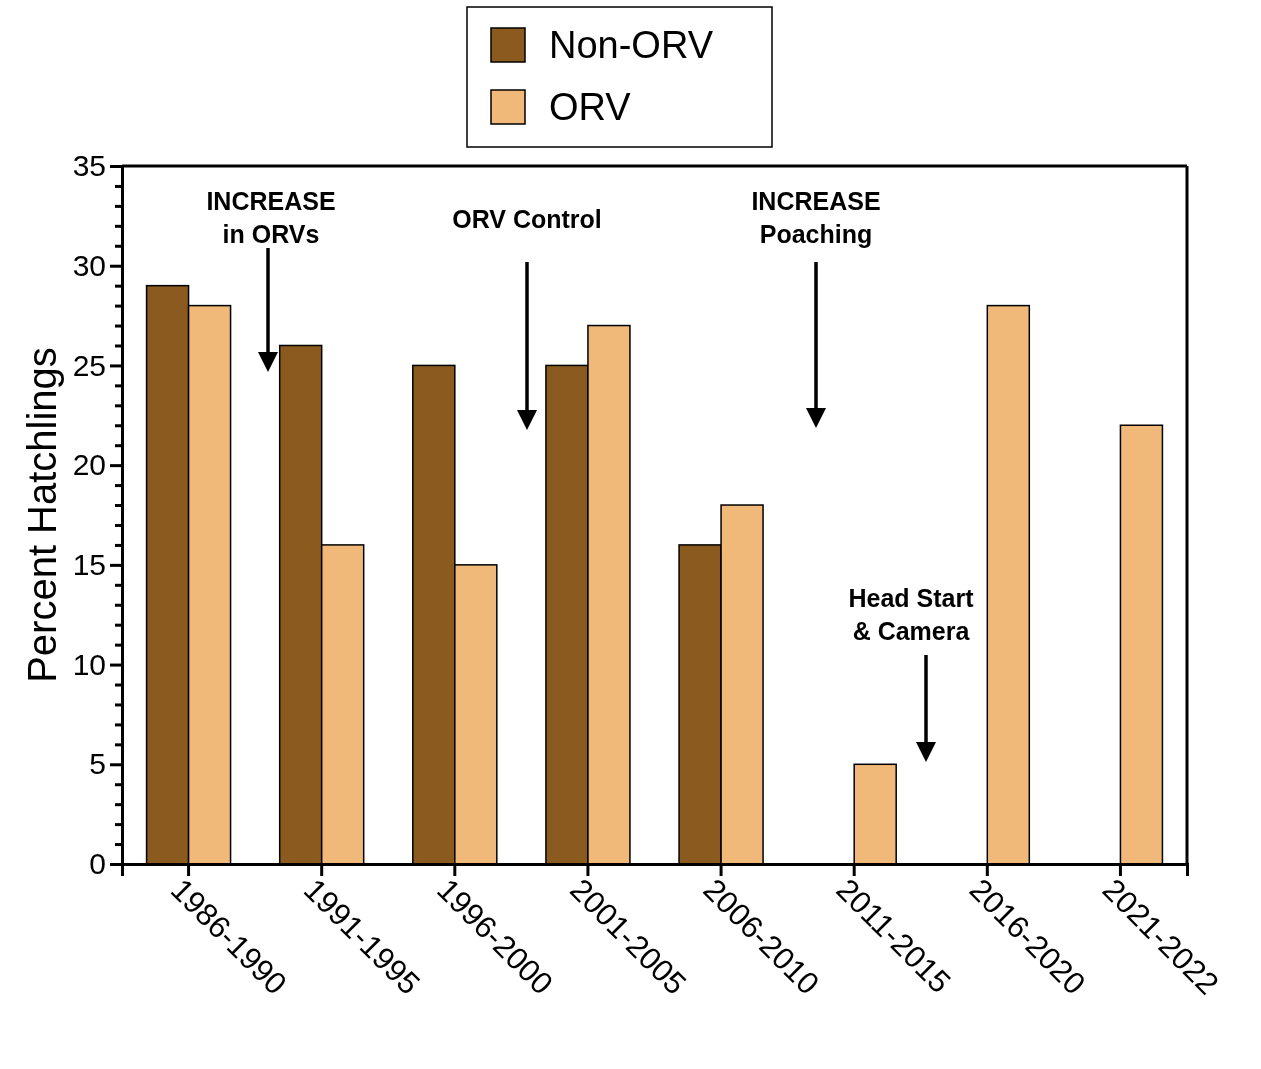 The height and width of the screenshot is (1069, 1261). Describe the element at coordinates (97, 864) in the screenshot. I see `y-tick-label: 0` at that location.